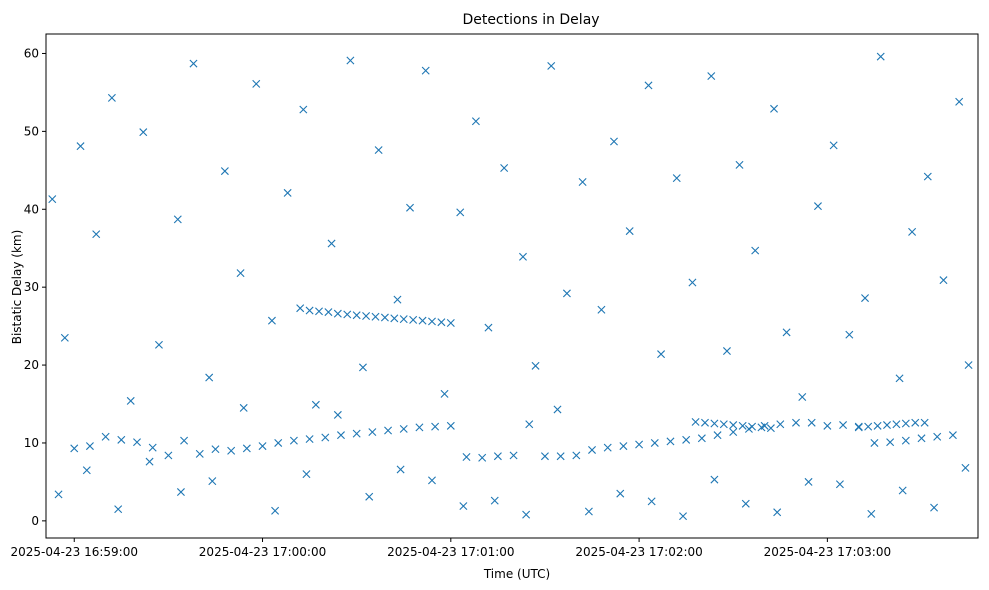 This screenshot has width=989, height=590. I want to click on y-tick-label: 40, so click(31, 209).